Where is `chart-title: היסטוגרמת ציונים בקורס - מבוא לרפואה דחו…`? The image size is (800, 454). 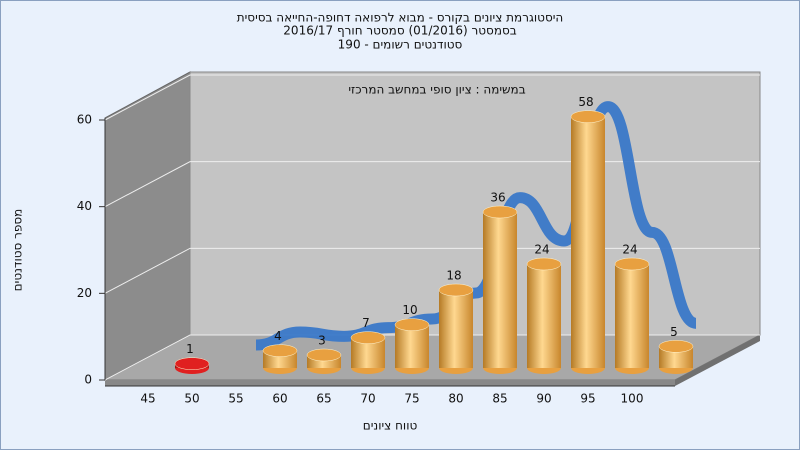
chart-title: היסטוגרמת ציונים בקורס - מבוא לרפואה דחו… is located at coordinates (400, 18).